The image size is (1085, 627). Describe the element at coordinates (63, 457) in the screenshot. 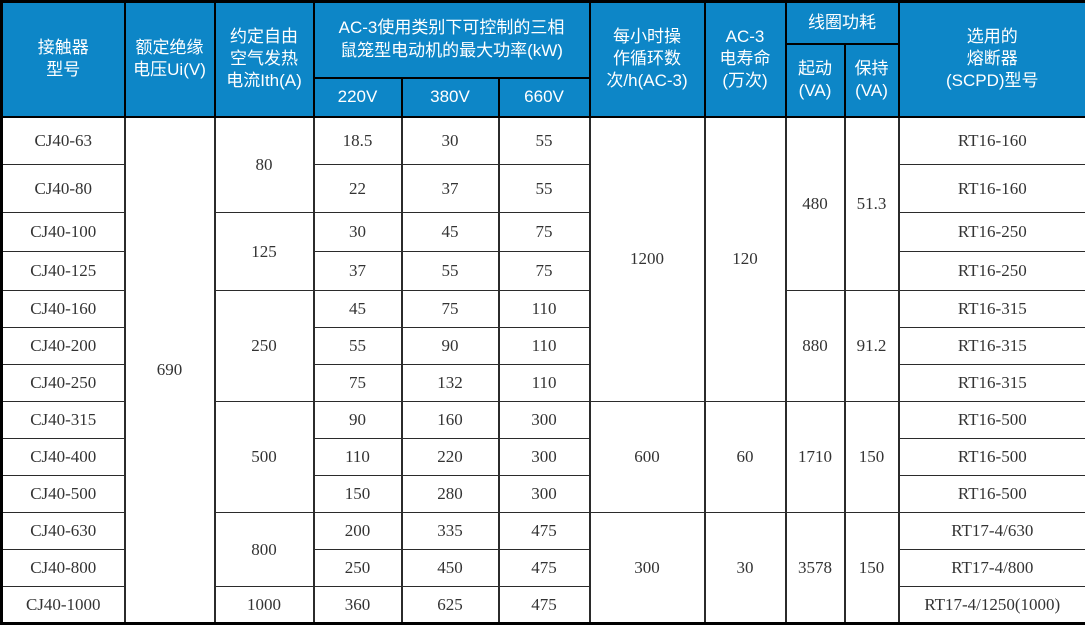

I see `model-cell: CJ40-400` at that location.